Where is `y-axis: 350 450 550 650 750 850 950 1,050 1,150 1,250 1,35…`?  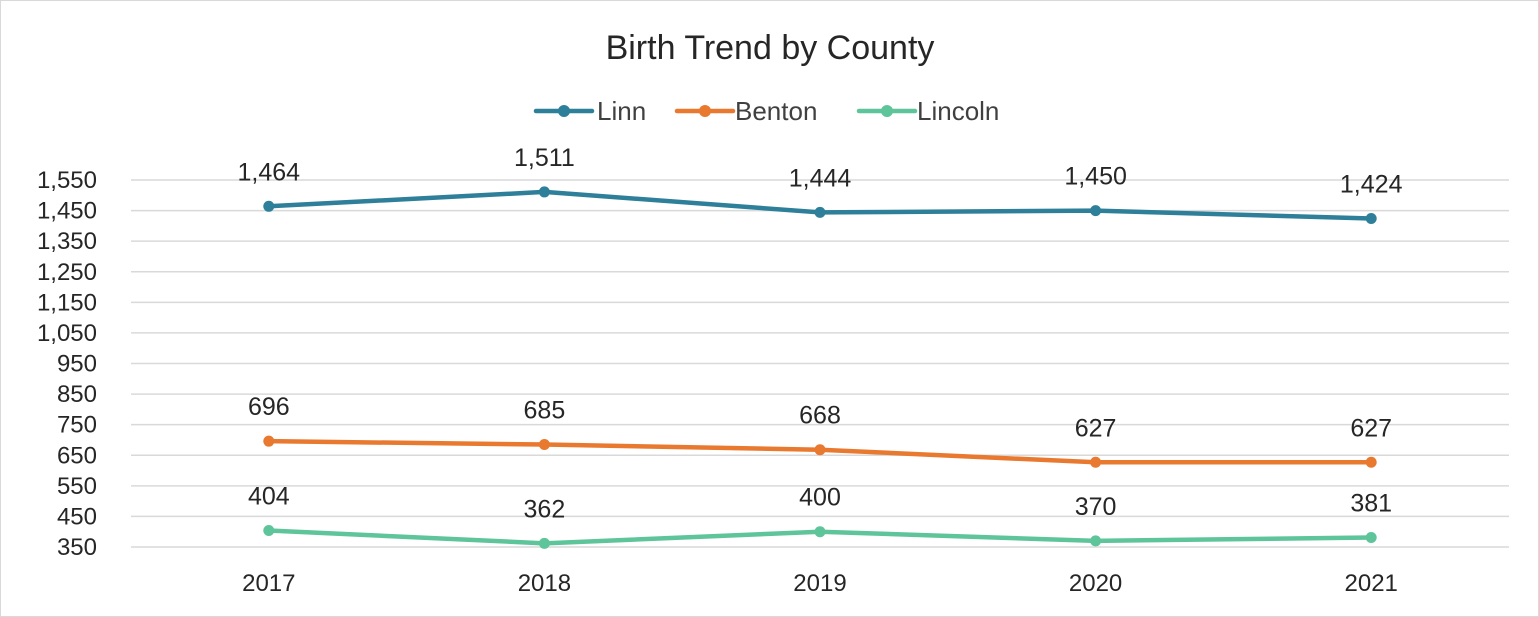
y-axis: 350 450 550 650 750 850 950 1,050 1,150 1,250 1,35… is located at coordinates (67, 364).